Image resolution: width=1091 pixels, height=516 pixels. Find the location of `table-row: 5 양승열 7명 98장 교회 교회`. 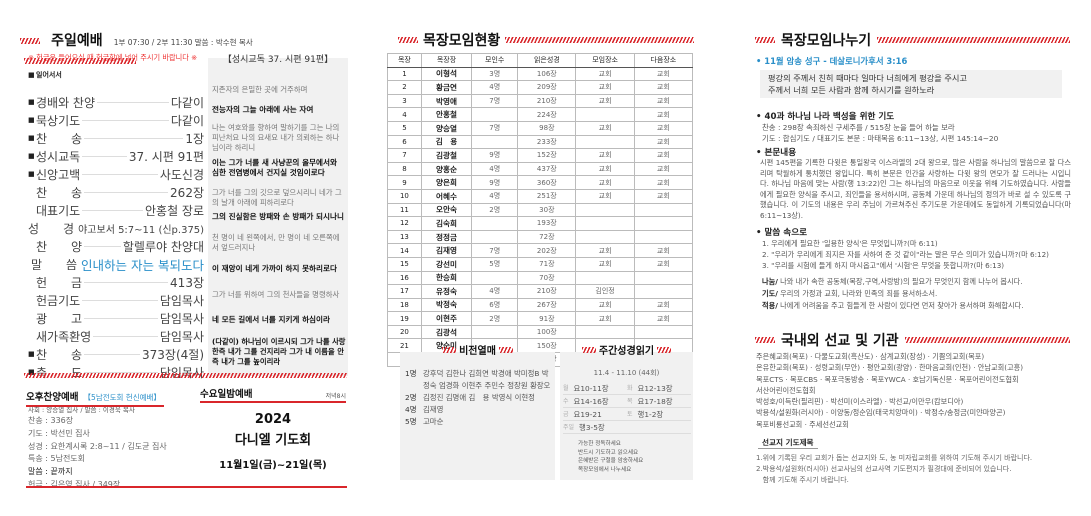

table-row: 5 양승열 7명 98장 교회 교회 is located at coordinates (540, 128).